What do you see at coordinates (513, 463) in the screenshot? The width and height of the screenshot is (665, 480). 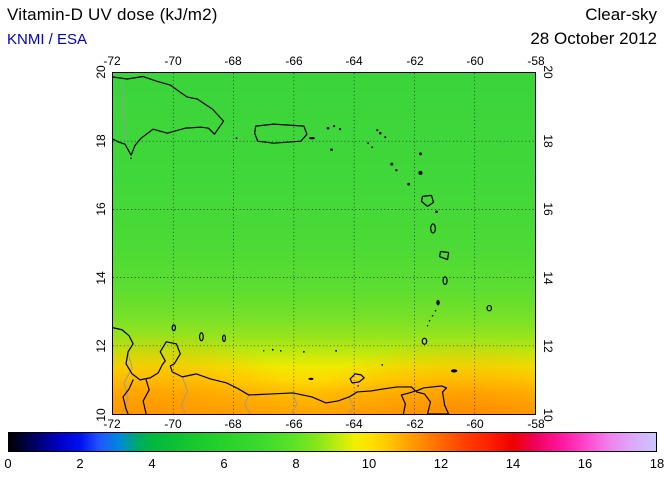 I see `colorbar-tick-label: 14` at bounding box center [513, 463].